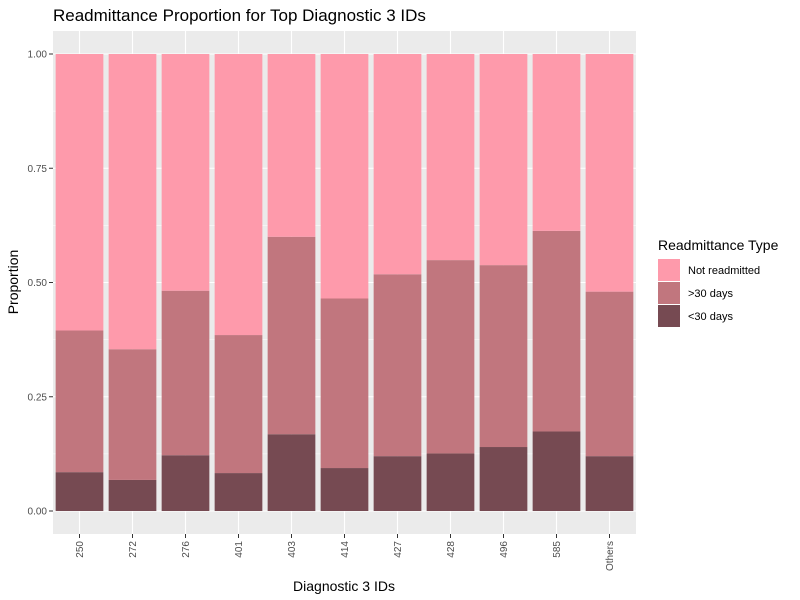 This screenshot has width=800, height=600. Describe the element at coordinates (239, 549) in the screenshot. I see `x-tick-label: 401` at that location.